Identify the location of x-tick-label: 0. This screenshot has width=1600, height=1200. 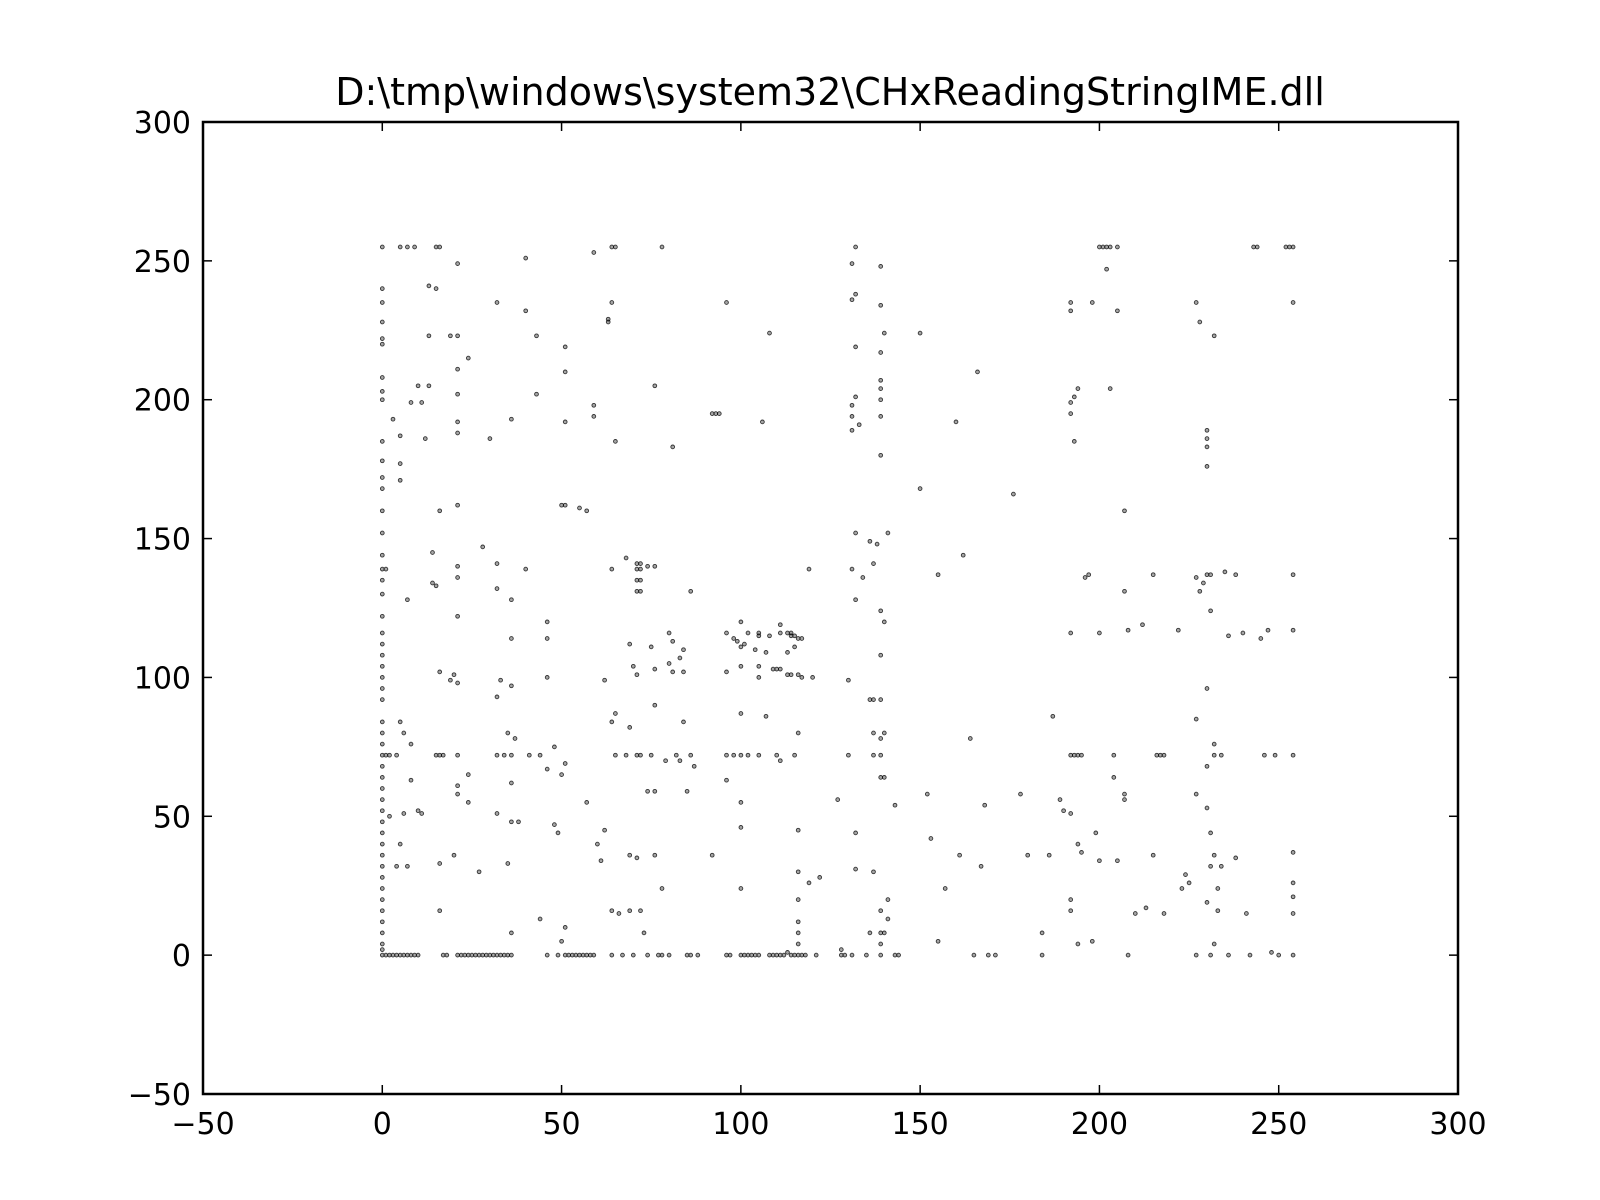
(382, 1124).